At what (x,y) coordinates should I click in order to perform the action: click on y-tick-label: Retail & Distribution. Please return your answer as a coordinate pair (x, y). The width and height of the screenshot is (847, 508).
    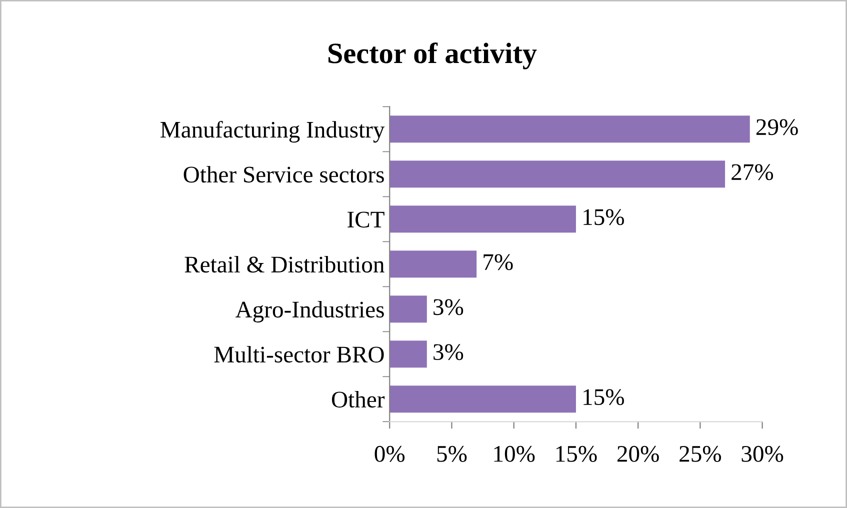
    Looking at the image, I should click on (284, 264).